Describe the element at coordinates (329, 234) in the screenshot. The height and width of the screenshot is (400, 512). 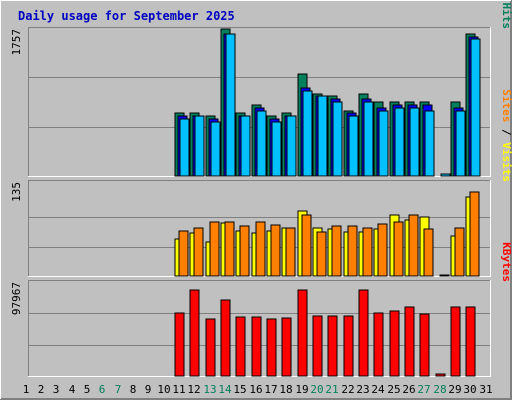
I see `series-sites` at that location.